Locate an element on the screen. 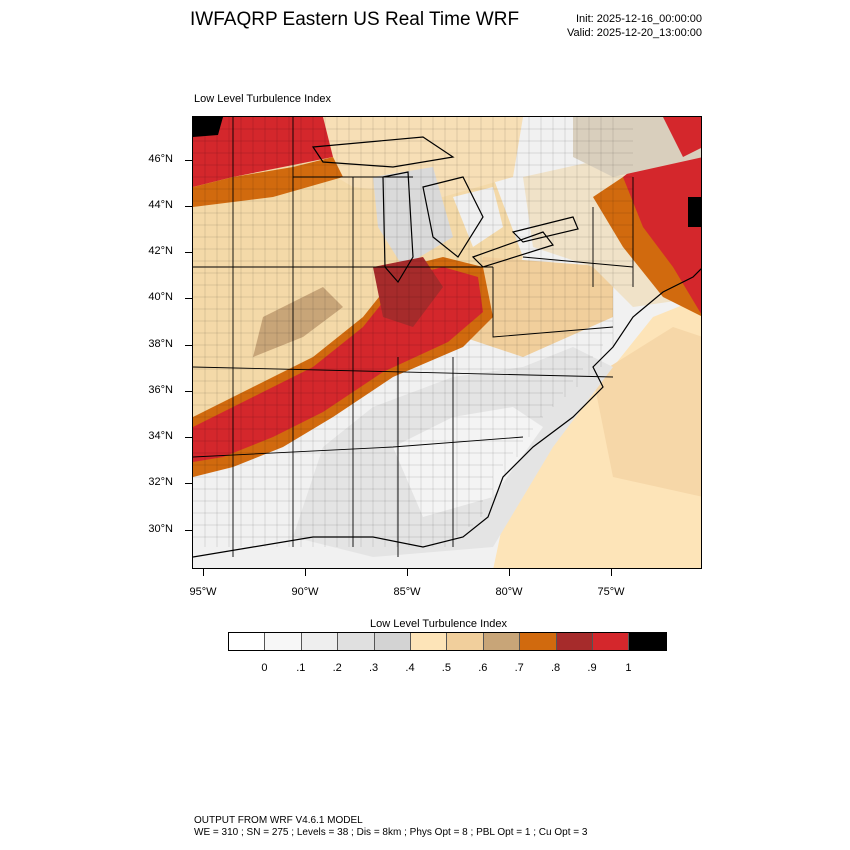  colorbar-label: .9 is located at coordinates (592, 668).